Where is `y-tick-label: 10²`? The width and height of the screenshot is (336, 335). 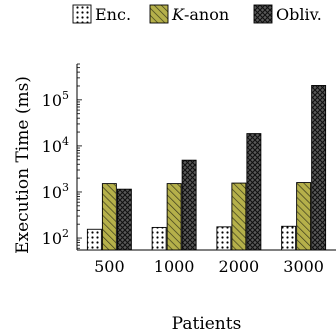 y-tick-label: 10² is located at coordinates (55, 237).